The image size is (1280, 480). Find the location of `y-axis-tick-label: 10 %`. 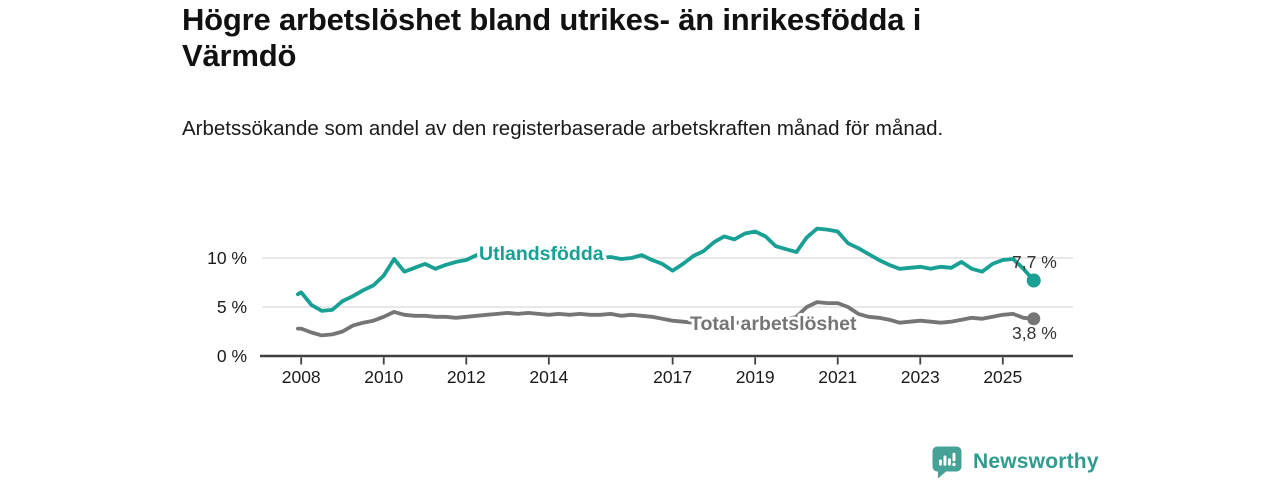

y-axis-tick-label: 10 % is located at coordinates (227, 258).